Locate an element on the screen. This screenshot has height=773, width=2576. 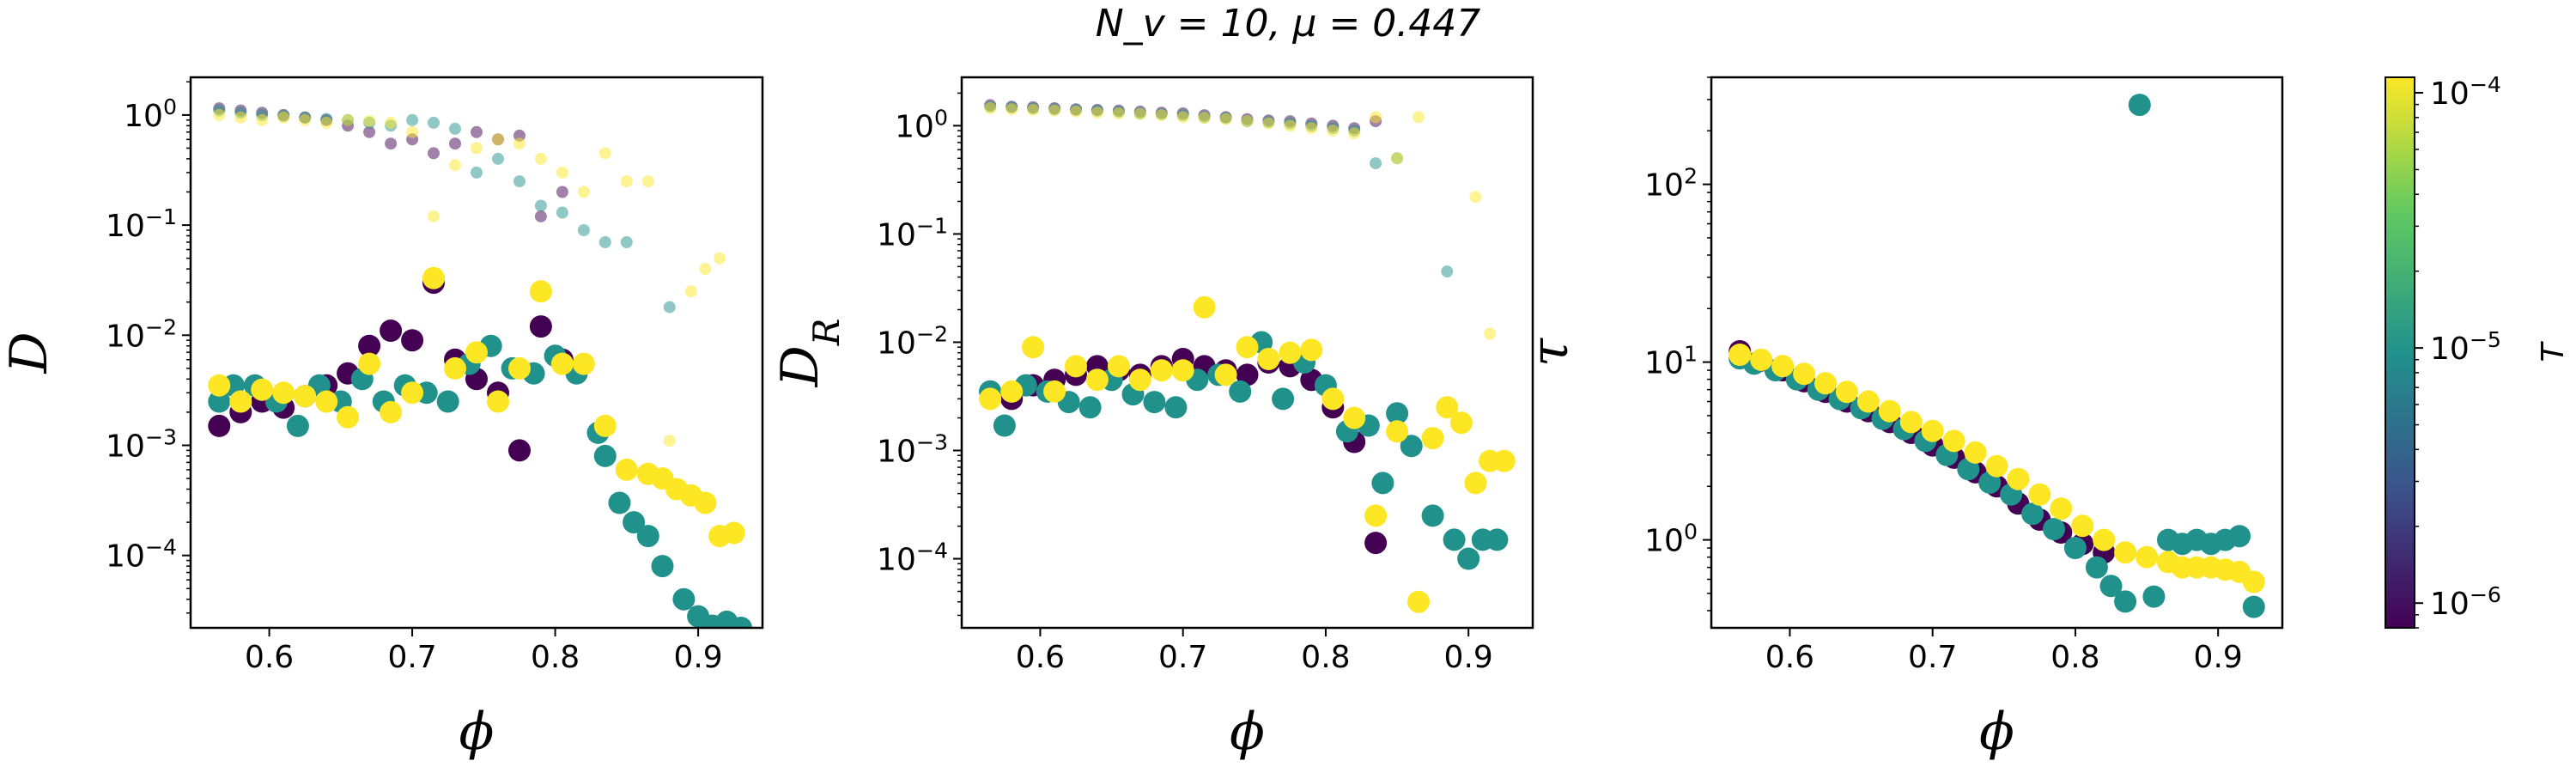
points-group is located at coordinates (1247, 356).